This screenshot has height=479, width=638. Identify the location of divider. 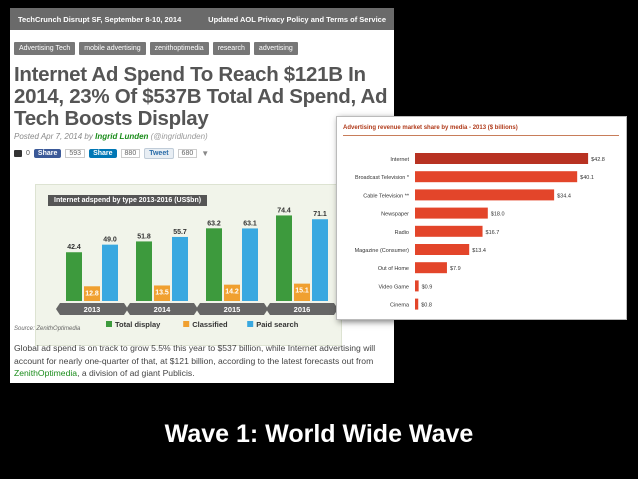
(481, 135).